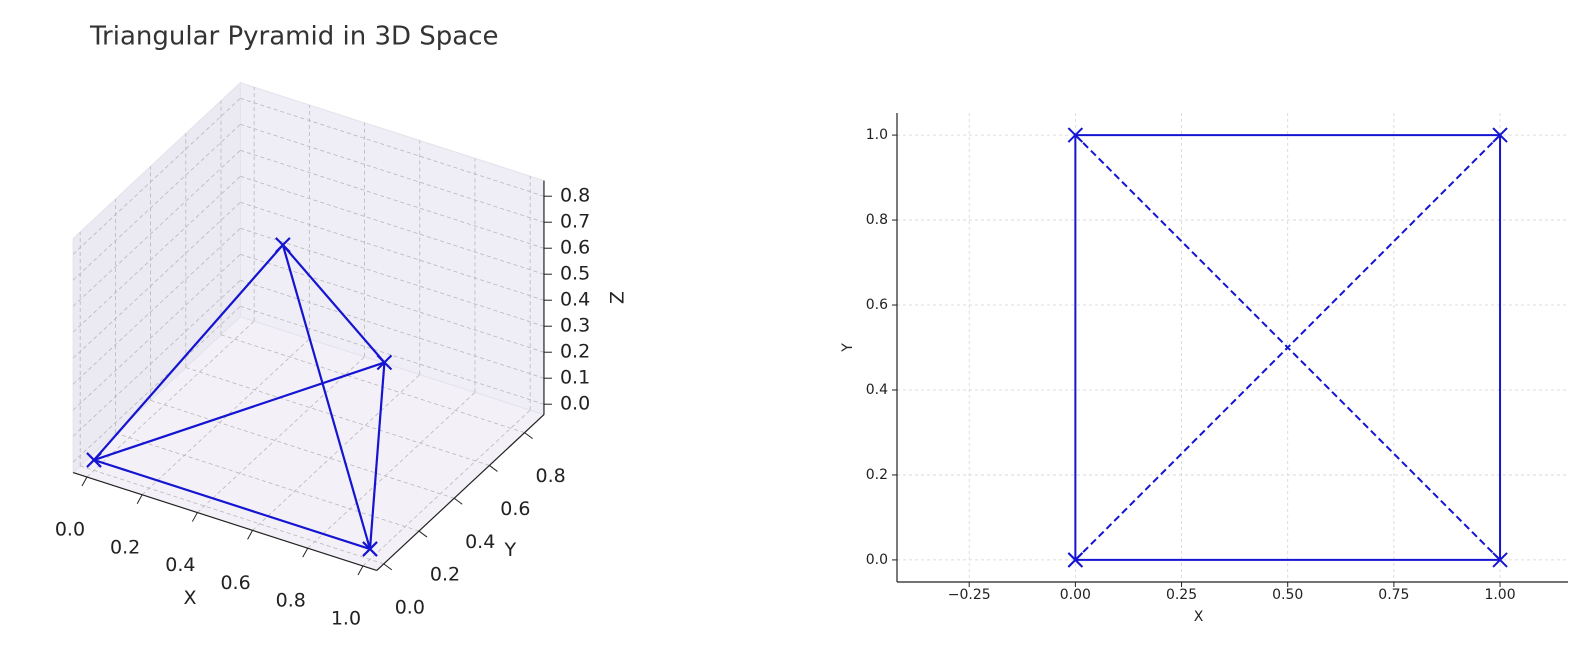 The image size is (1584, 654). Describe the element at coordinates (617, 297) in the screenshot. I see `z-axis-label: Z` at that location.